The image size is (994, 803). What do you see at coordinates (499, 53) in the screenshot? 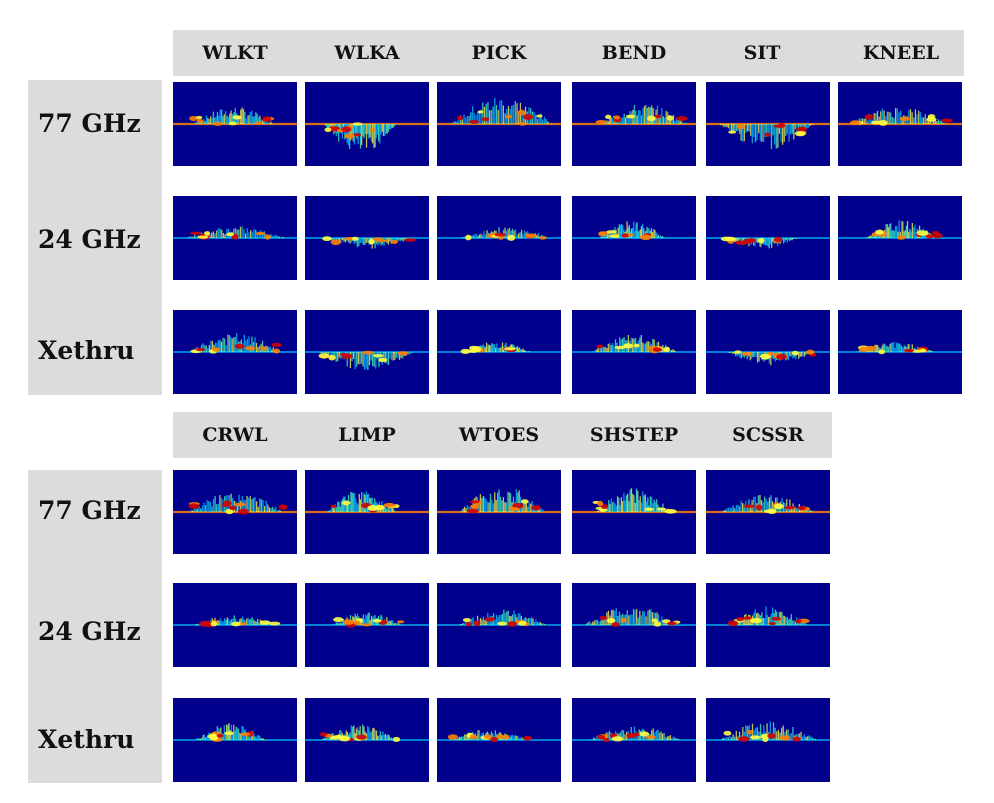
I see `column-label: PICK` at bounding box center [499, 53].